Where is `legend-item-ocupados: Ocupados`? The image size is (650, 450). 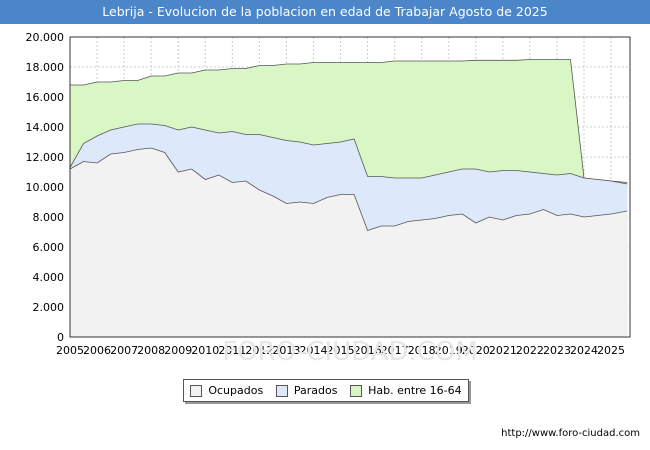 legend-item-ocupados: Ocupados is located at coordinates (226, 390).